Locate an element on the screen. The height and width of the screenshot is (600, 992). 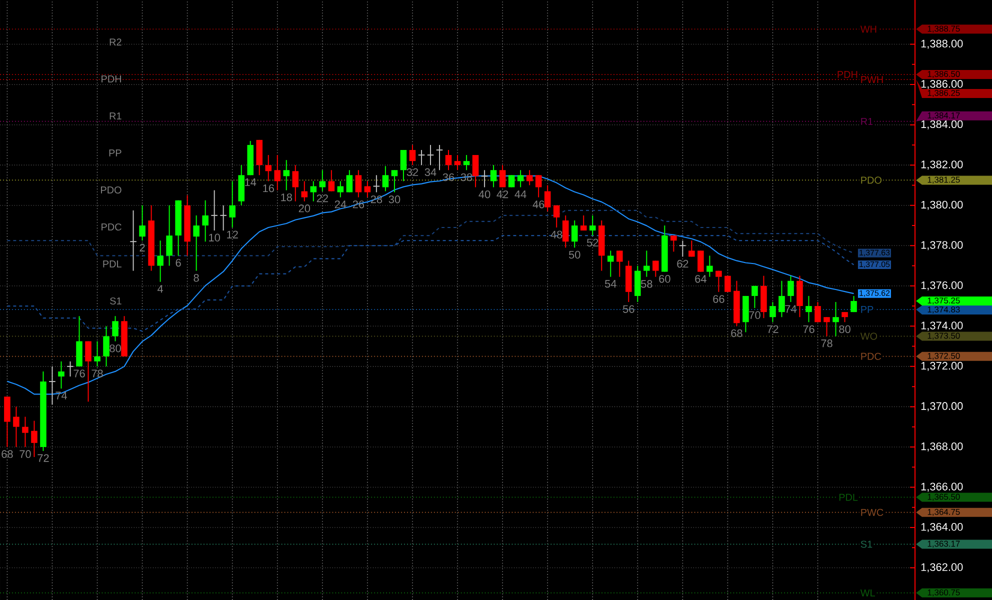
text: S1 is located at coordinates (866, 544).